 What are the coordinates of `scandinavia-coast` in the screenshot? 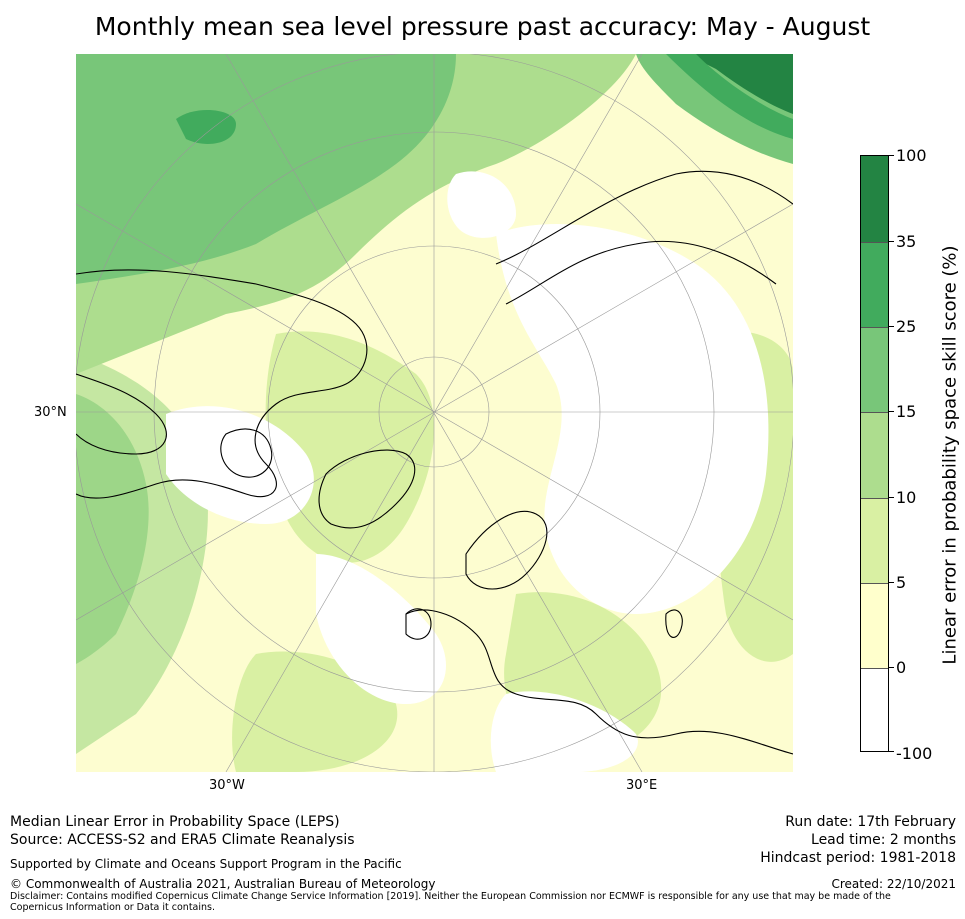 It's located at (506, 550).